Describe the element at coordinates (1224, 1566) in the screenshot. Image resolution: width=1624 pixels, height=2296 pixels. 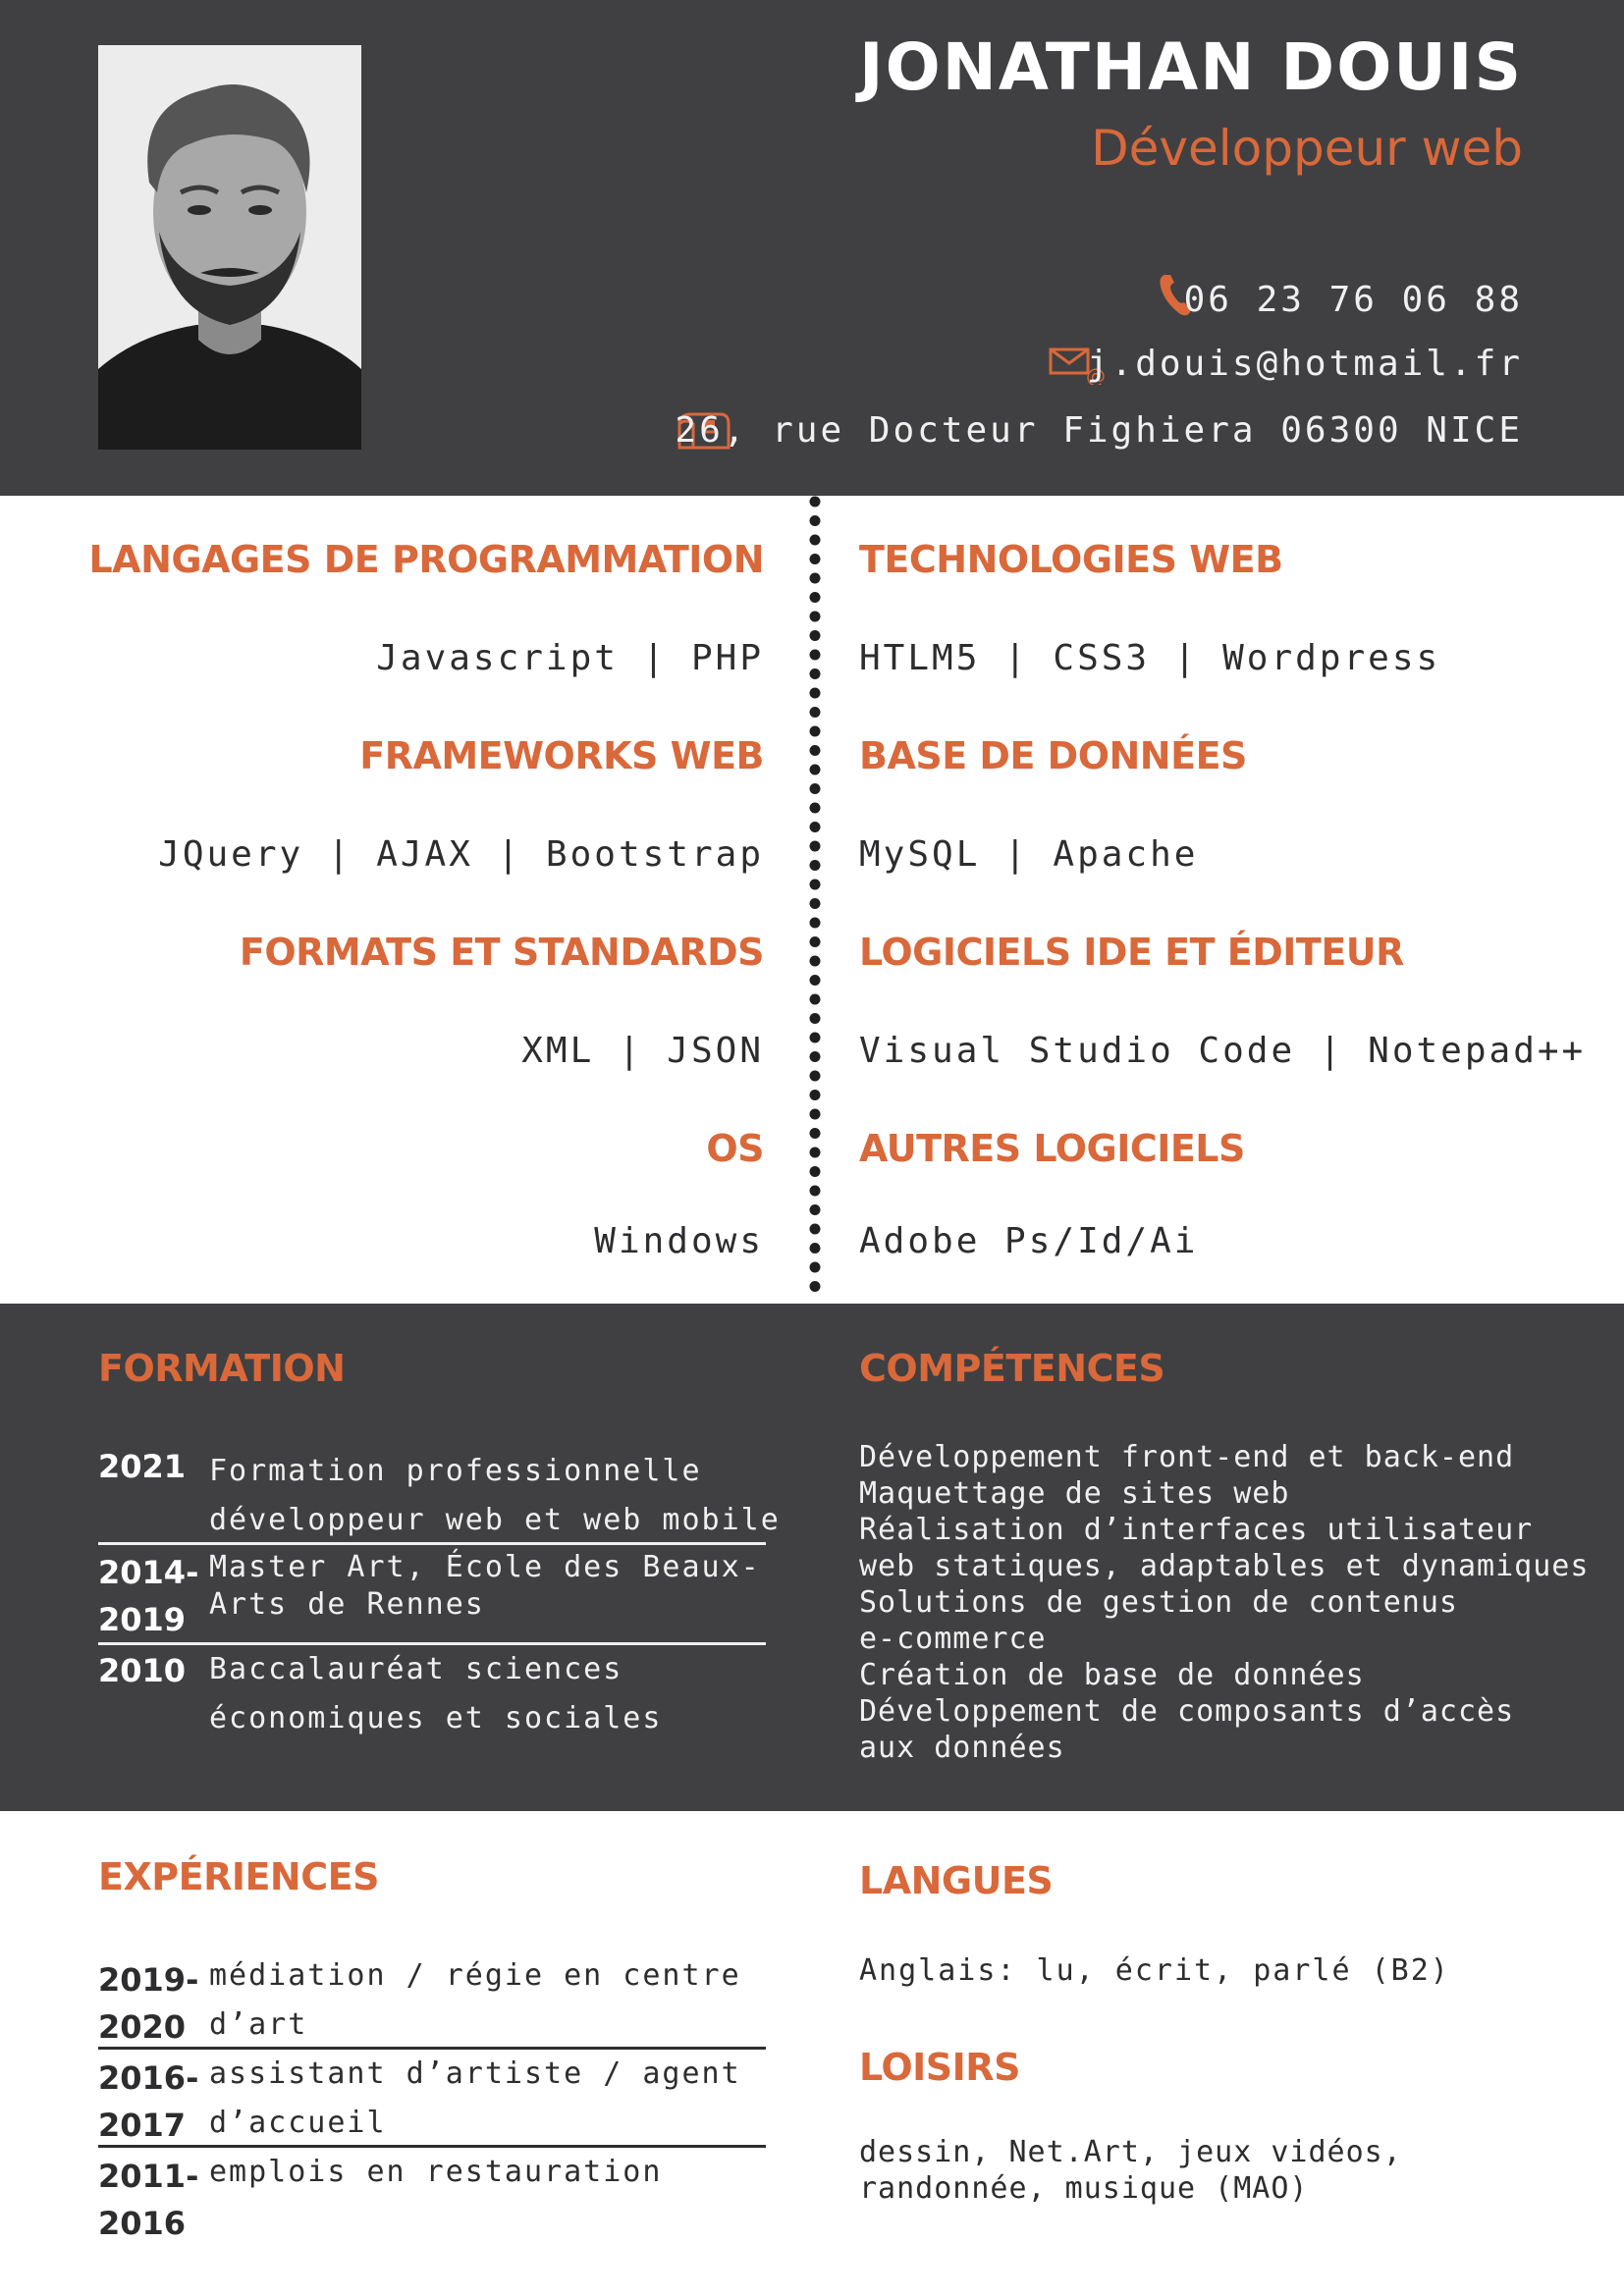
I see `competence-line: web statiques, adaptables et dynamiques` at that location.